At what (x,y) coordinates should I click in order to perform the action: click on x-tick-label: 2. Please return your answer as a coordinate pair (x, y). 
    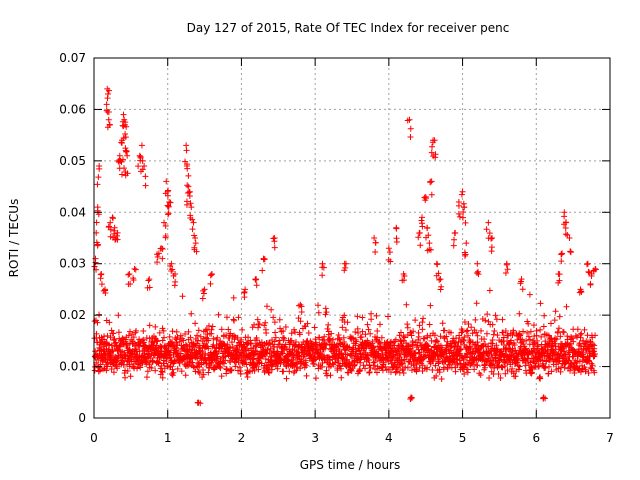
    Looking at the image, I should click on (242, 438).